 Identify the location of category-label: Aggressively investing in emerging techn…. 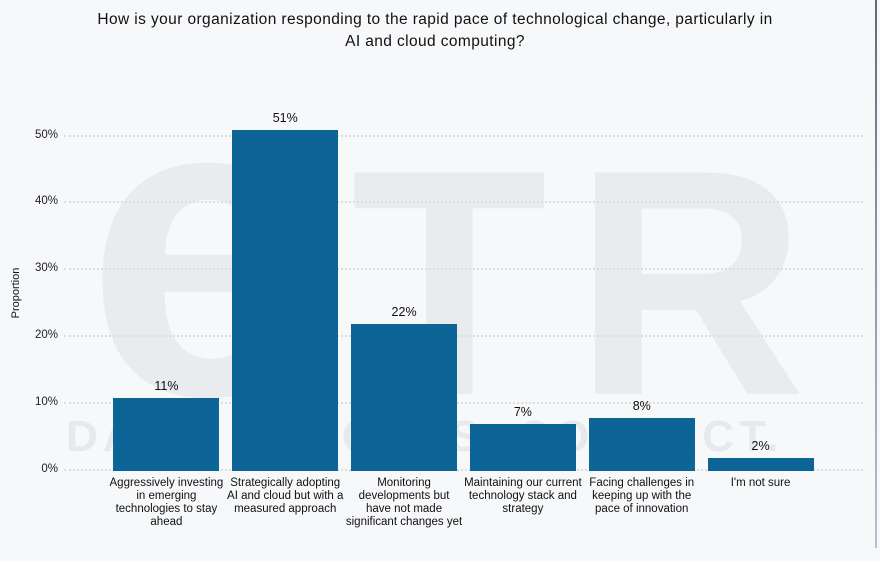
(166, 503).